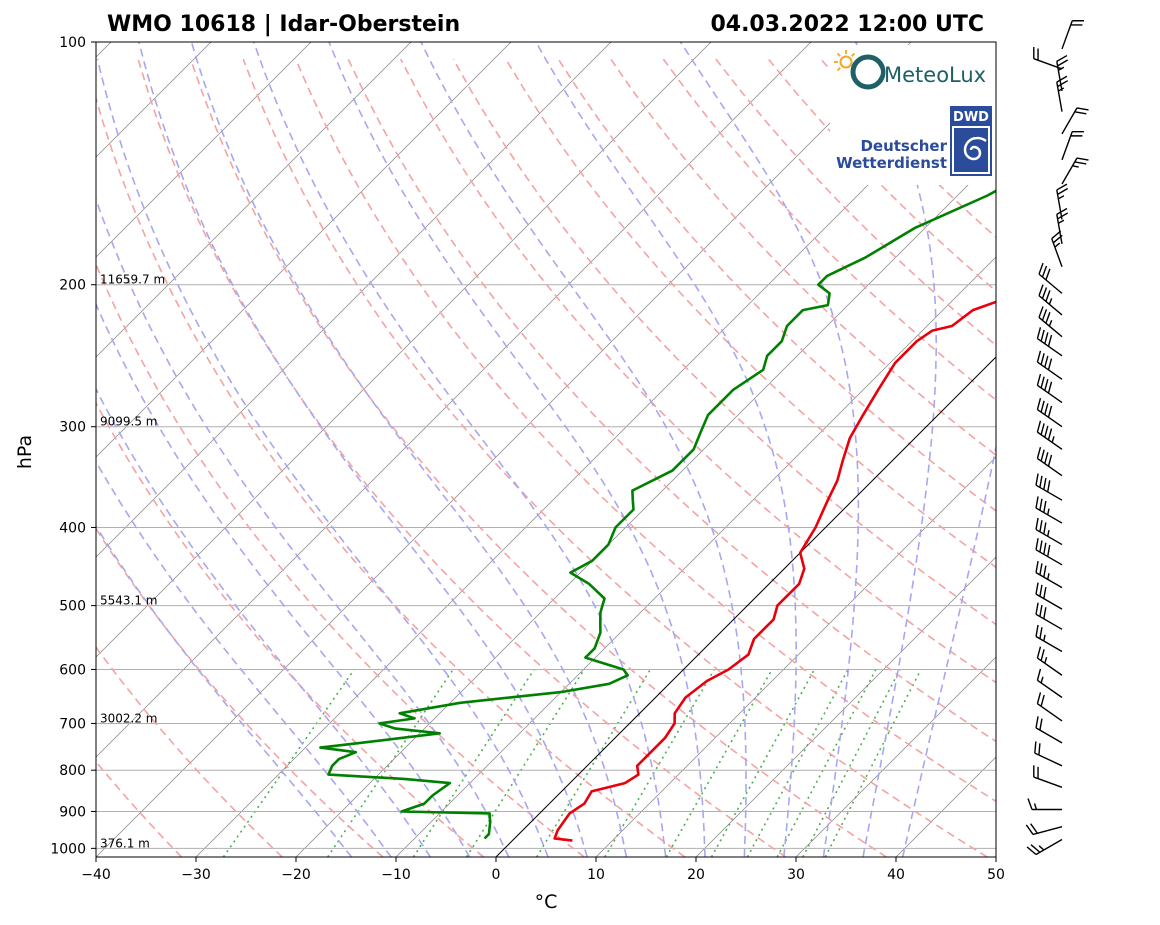 This screenshot has width=1160, height=925. Describe the element at coordinates (543, 870) in the screenshot. I see `x-axis-ticks: −40 −30 −20 −10 0 10 20 30 40 50` at that location.